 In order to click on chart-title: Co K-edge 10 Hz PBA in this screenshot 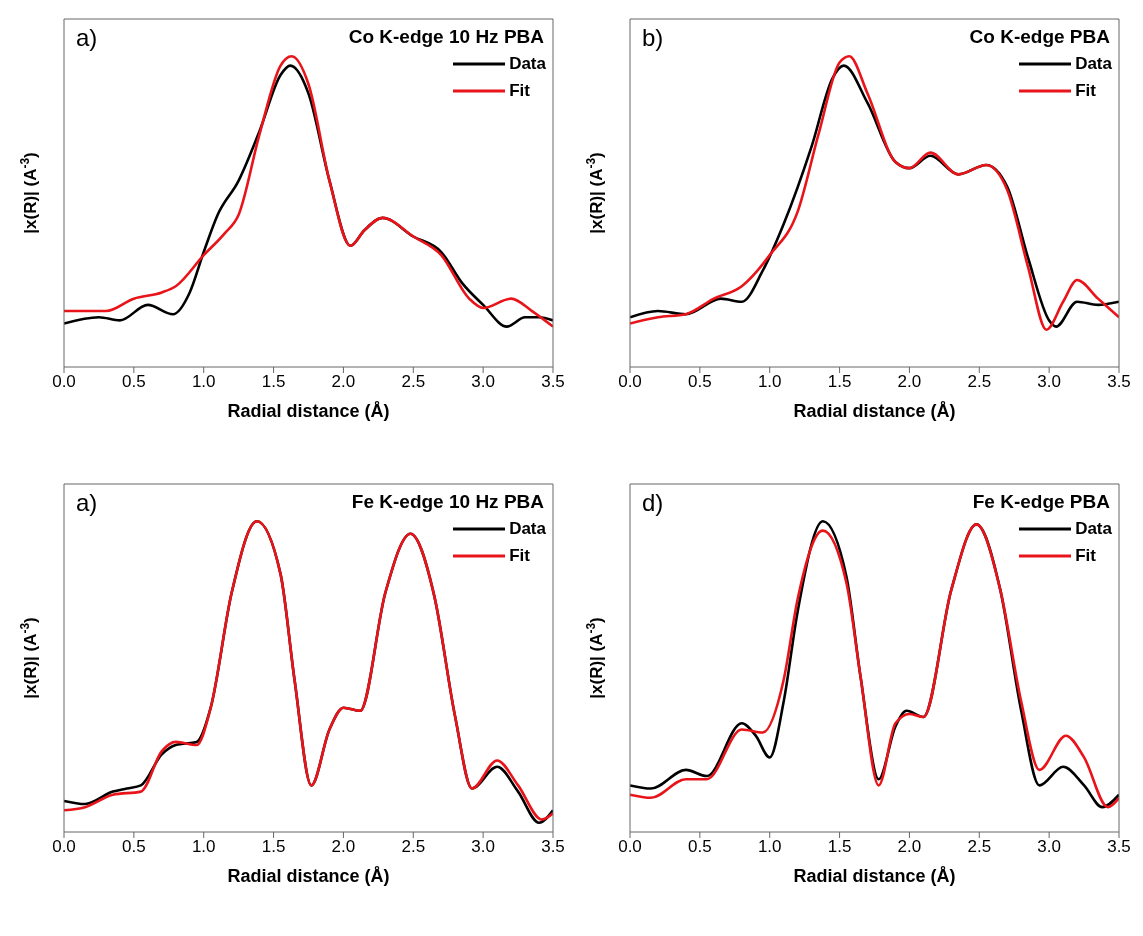, I will do `click(446, 37)`.